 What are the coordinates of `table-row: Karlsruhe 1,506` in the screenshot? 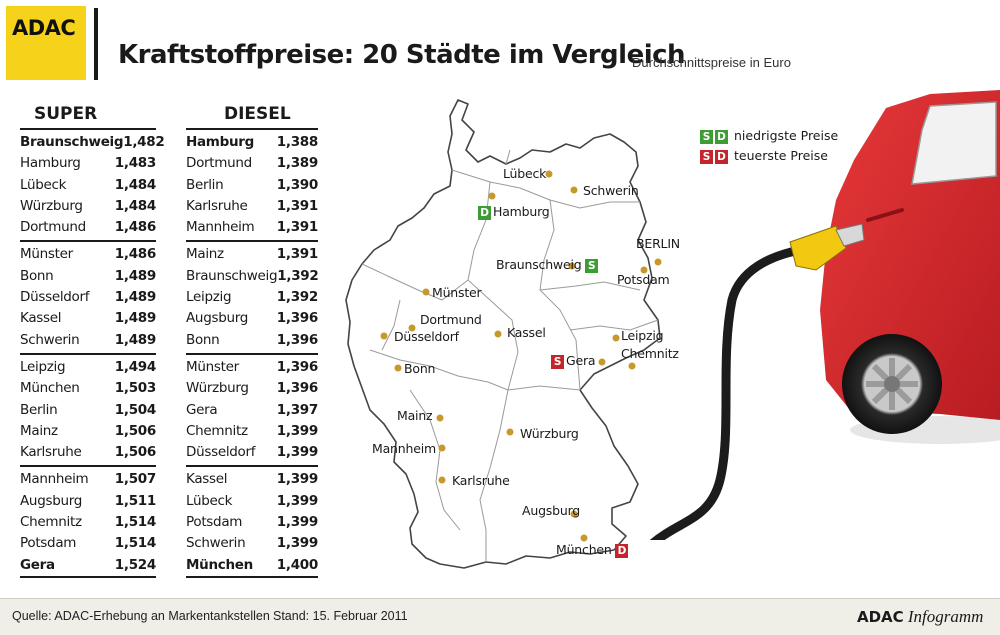 It's located at (88, 452).